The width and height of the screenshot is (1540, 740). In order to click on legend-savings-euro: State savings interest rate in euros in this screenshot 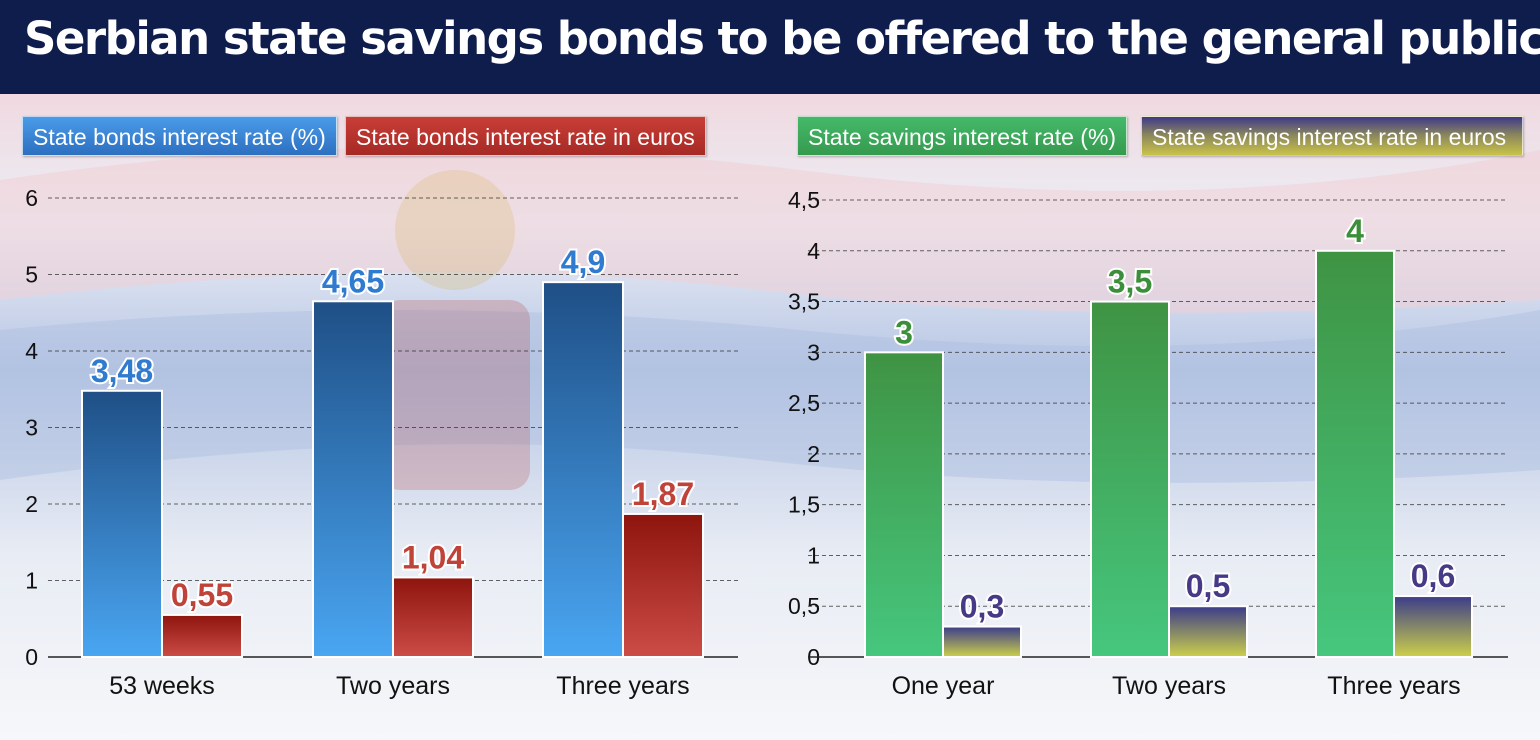, I will do `click(1332, 136)`.